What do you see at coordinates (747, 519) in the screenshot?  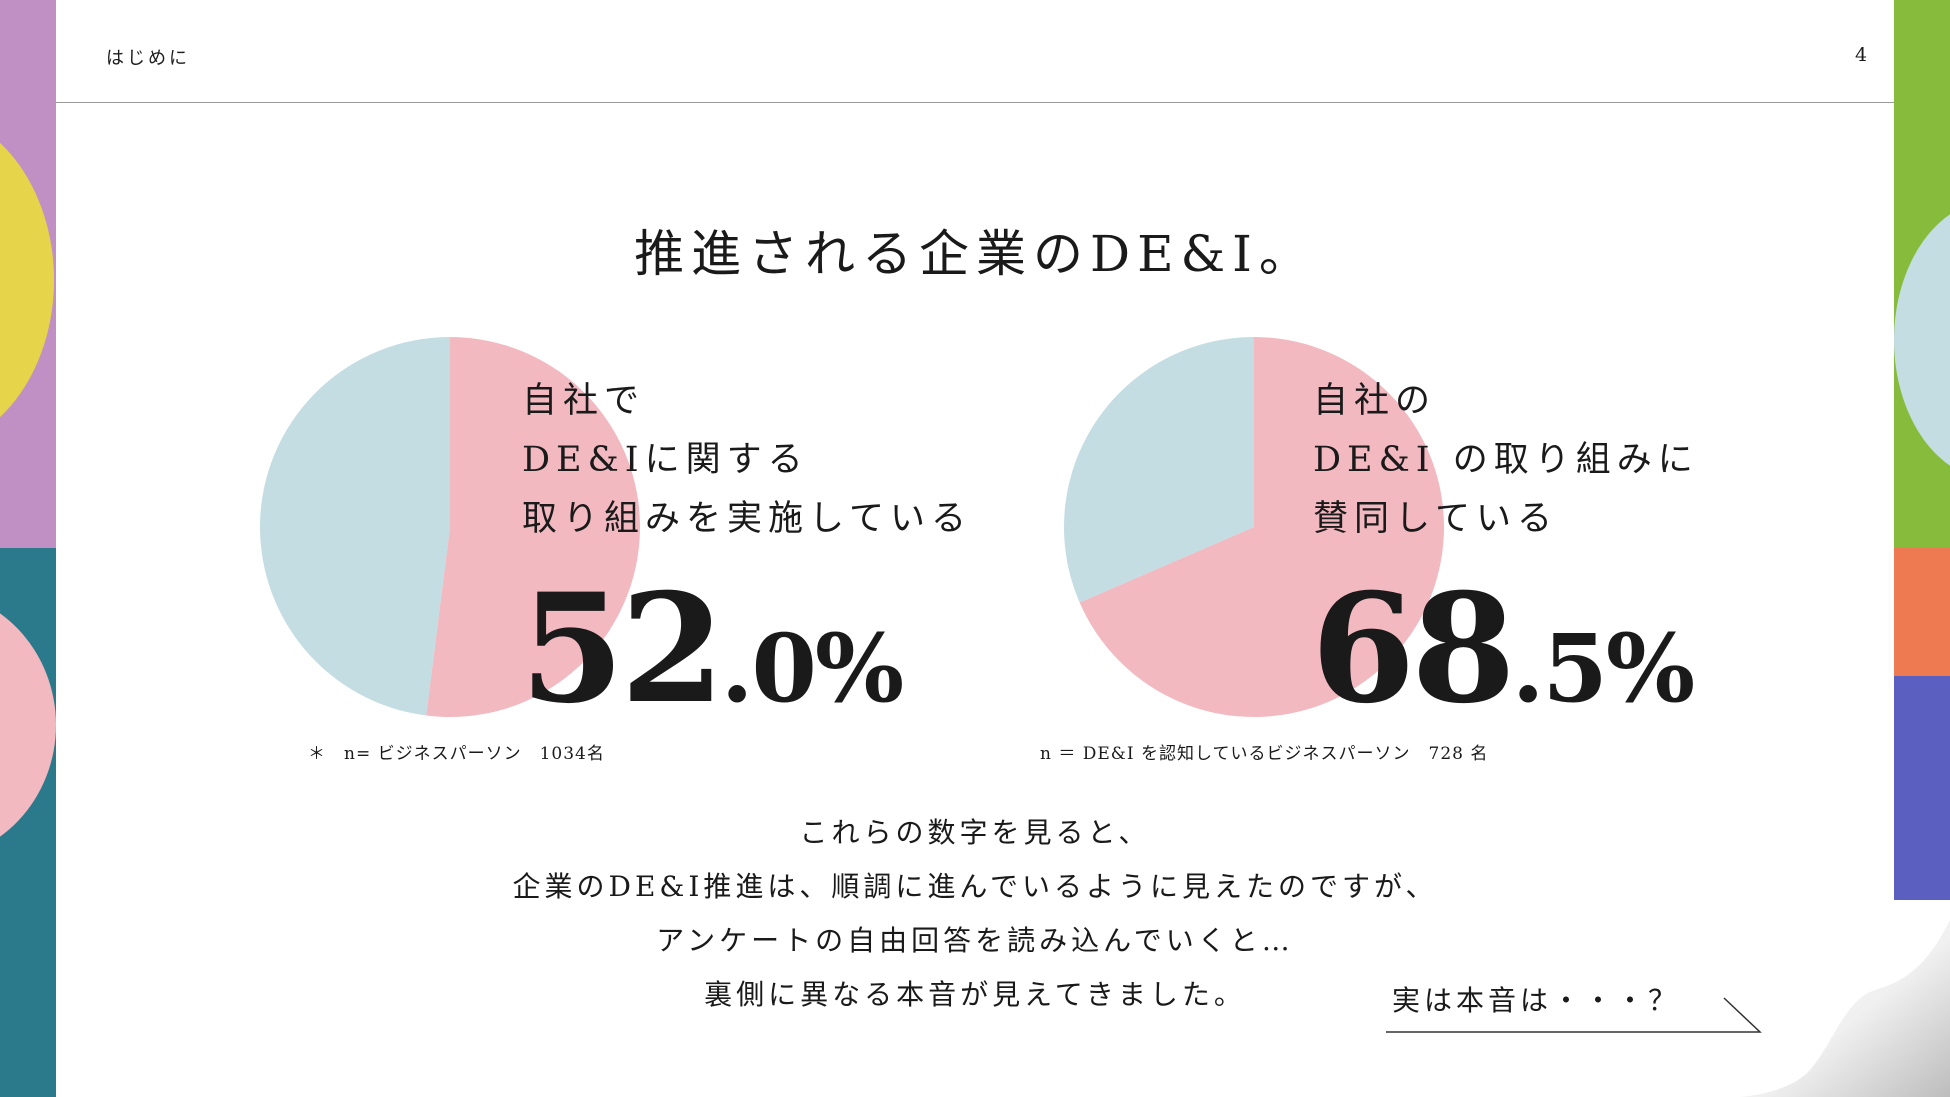 I see `pie-left-label-line: 取り組みを実施している` at bounding box center [747, 519].